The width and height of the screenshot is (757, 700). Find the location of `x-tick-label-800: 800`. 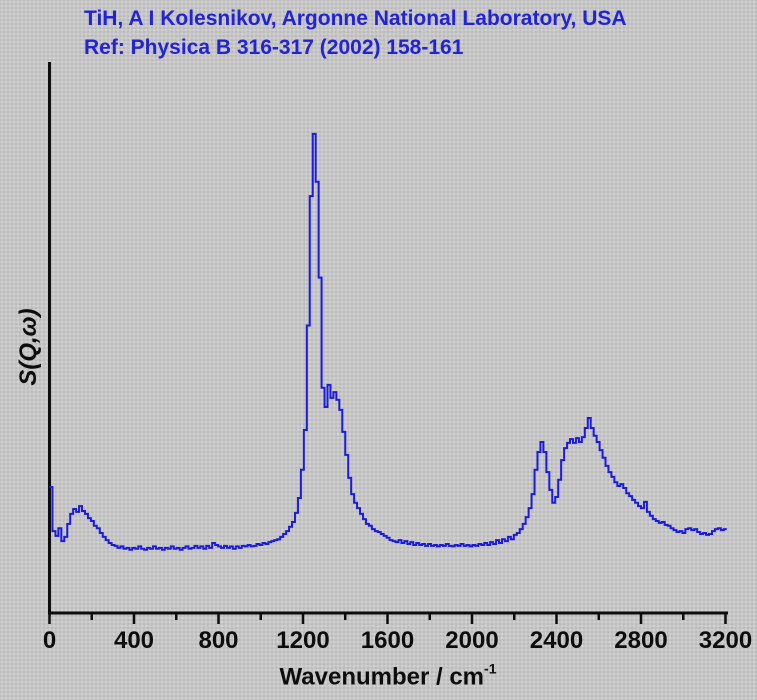

x-tick-label-800: 800 is located at coordinates (218, 640).